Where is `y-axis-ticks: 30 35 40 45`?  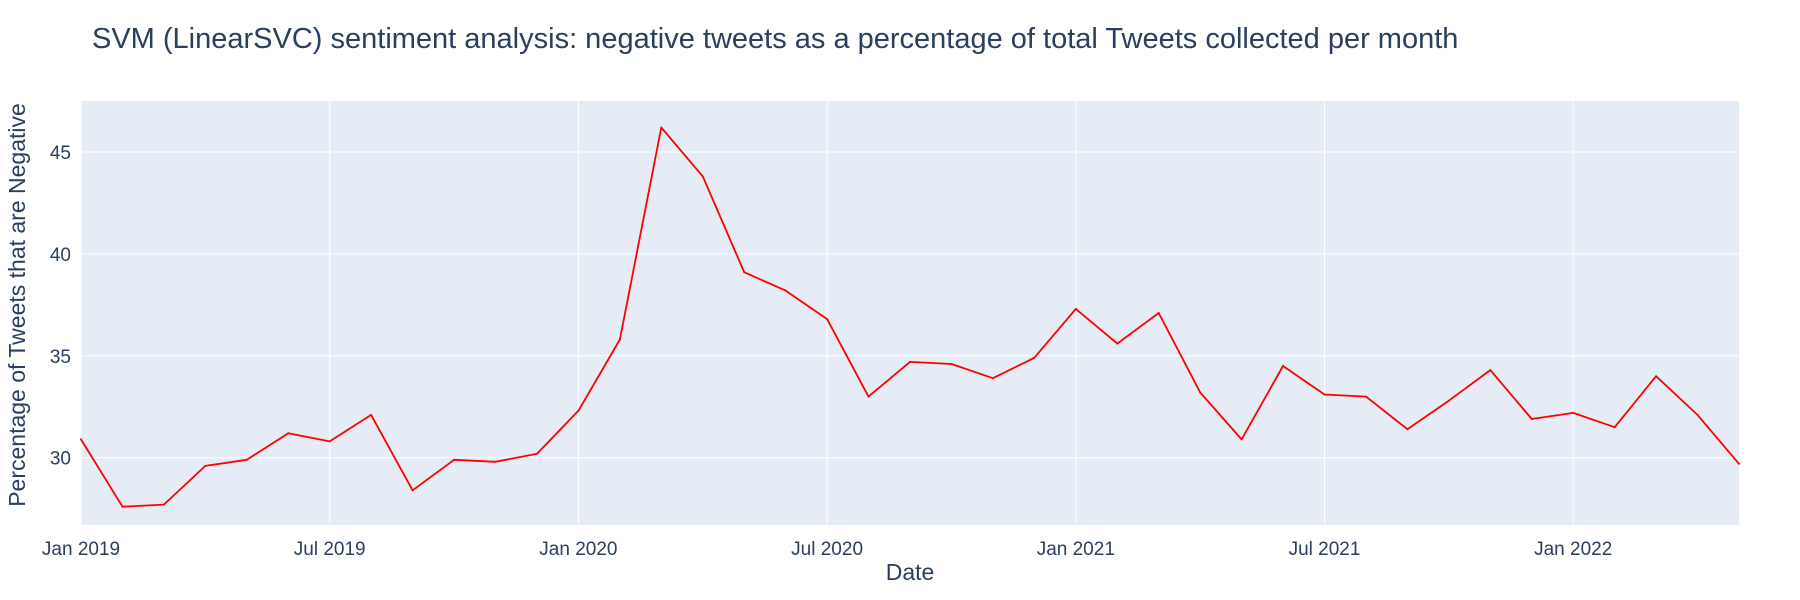 y-axis-ticks: 30 35 40 45 is located at coordinates (60, 306).